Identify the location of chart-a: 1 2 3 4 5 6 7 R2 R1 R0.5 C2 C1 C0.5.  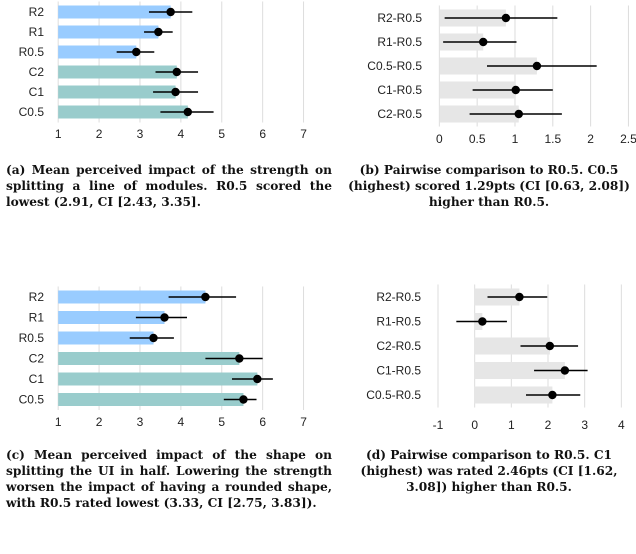
(163, 71).